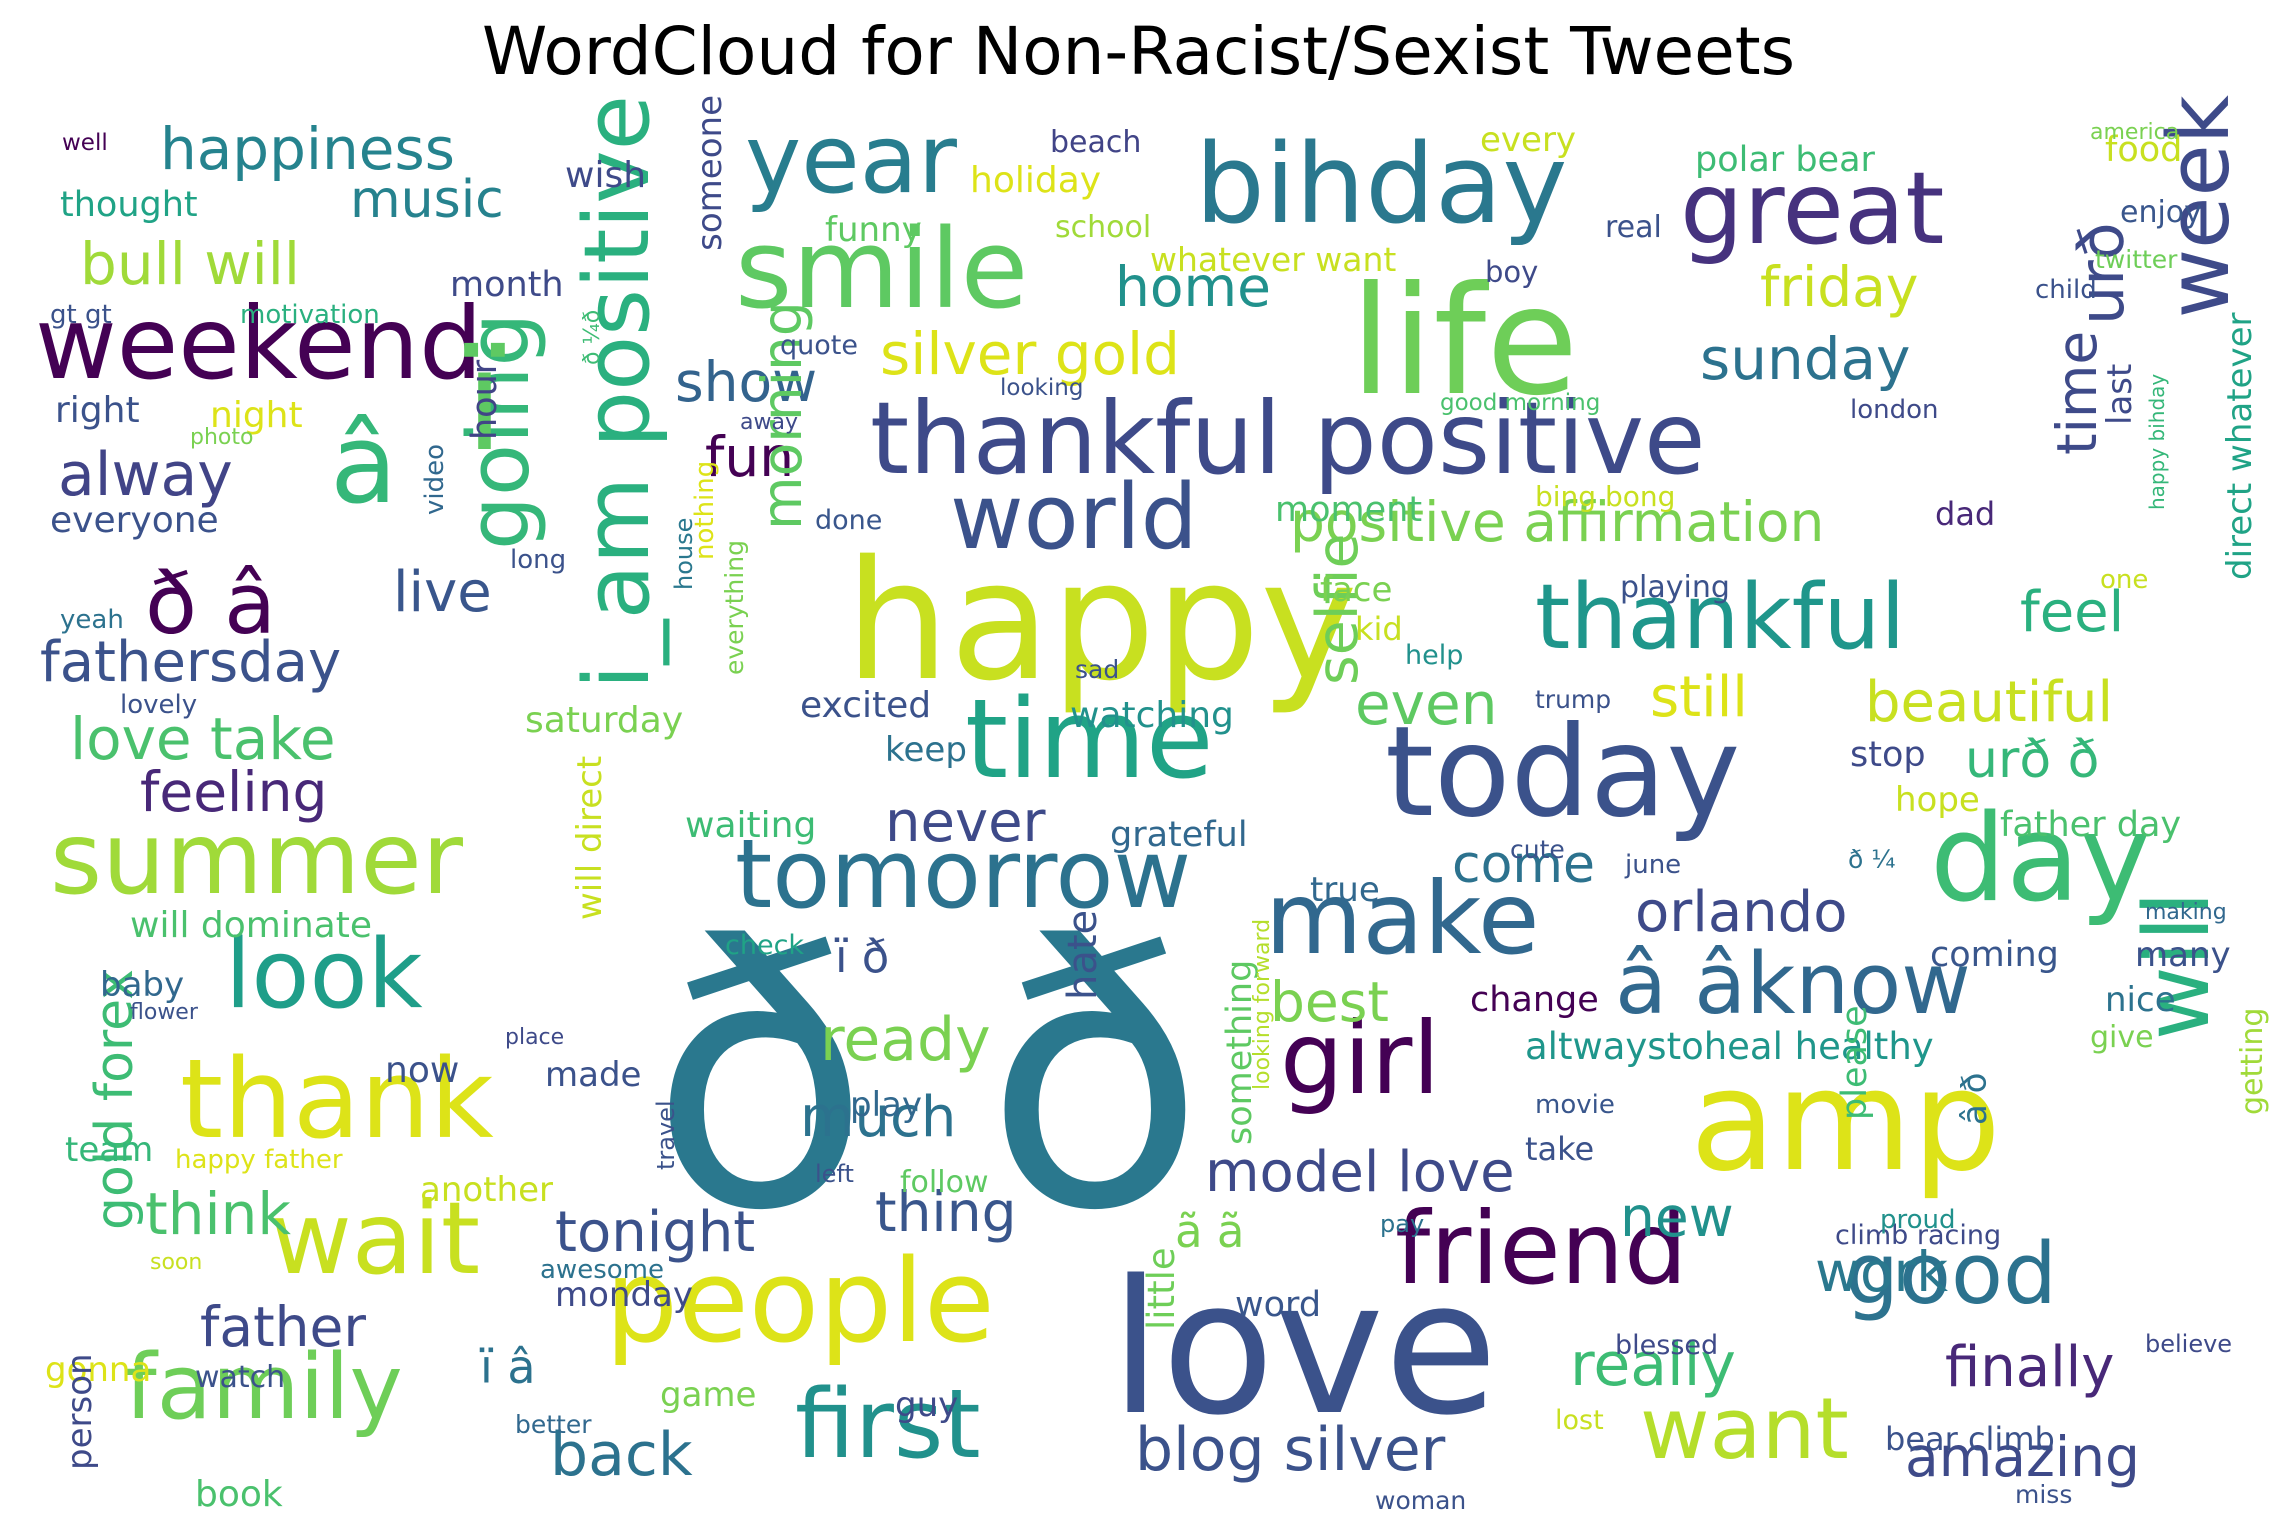 The height and width of the screenshot is (1521, 2277). I want to click on cloud-word: selfie, so click(1338, 609).